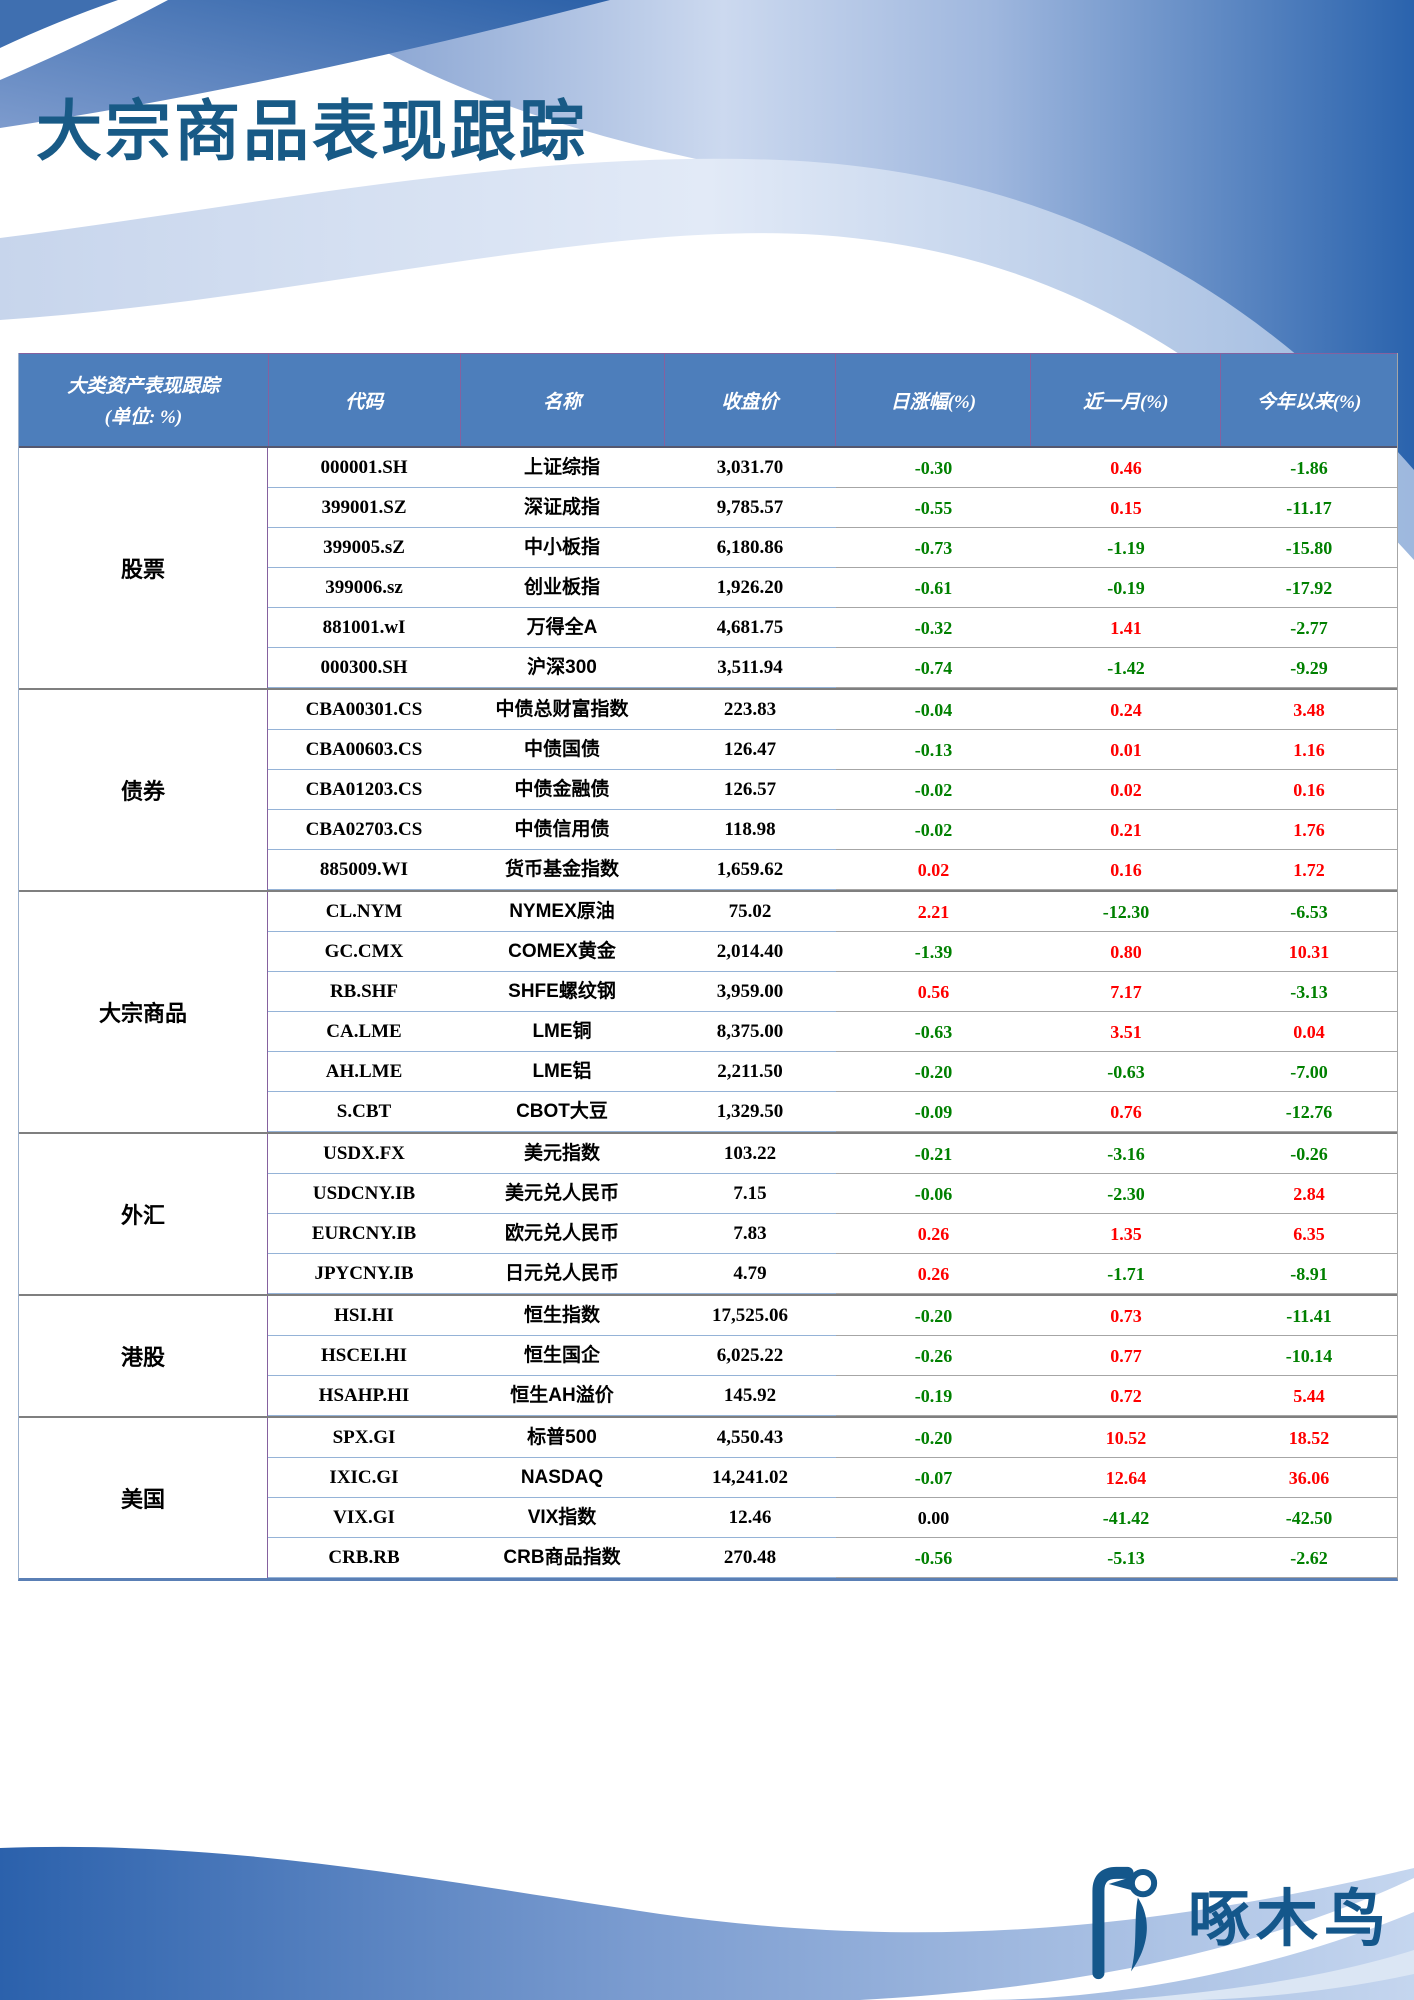 Image resolution: width=1414 pixels, height=2000 pixels. What do you see at coordinates (562, 1438) in the screenshot?
I see `name-cell: 标普500` at bounding box center [562, 1438].